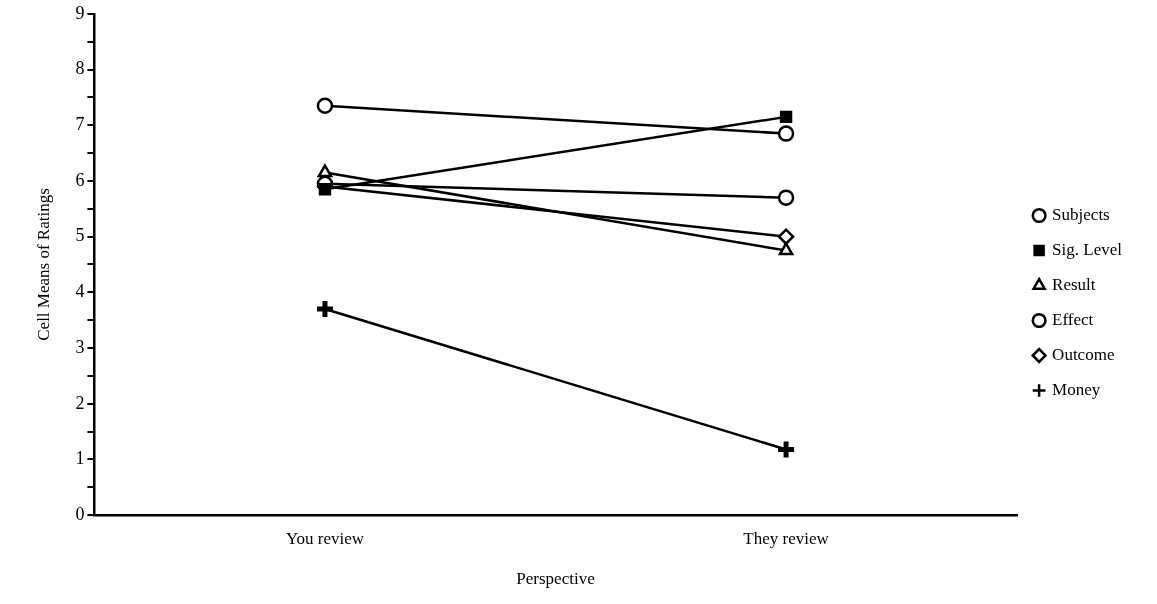 The height and width of the screenshot is (604, 1157). What do you see at coordinates (555, 579) in the screenshot?
I see `x-axis-title: Perspective` at bounding box center [555, 579].